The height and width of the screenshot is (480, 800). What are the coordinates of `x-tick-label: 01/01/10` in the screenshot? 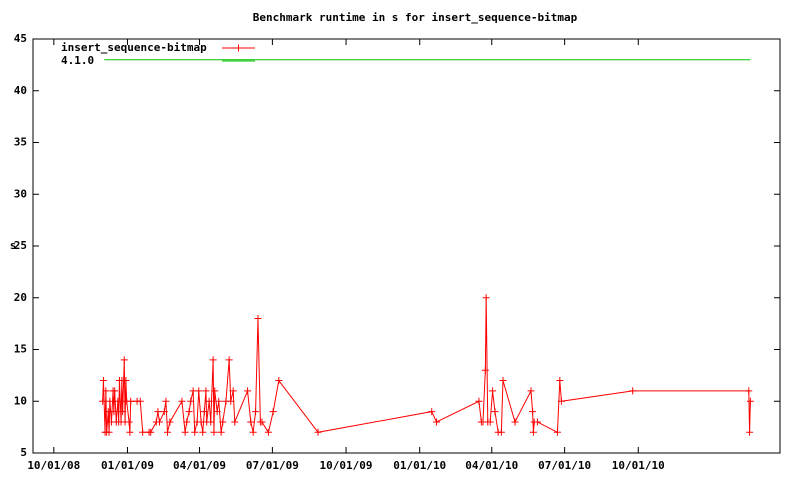 It's located at (419, 465).